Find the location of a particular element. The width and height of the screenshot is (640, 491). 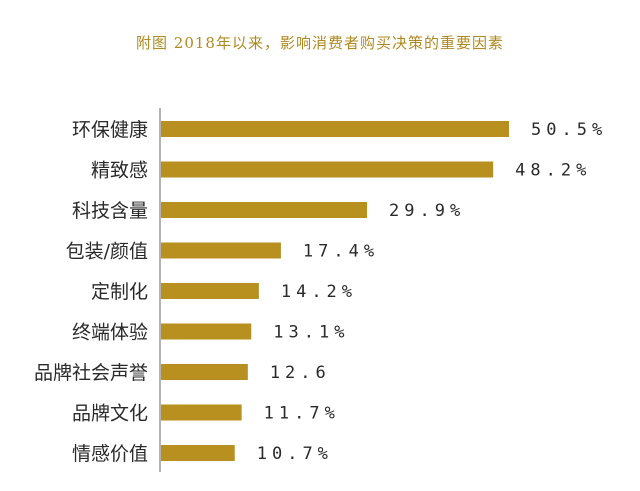

value-label: 11.7% is located at coordinates (302, 414).